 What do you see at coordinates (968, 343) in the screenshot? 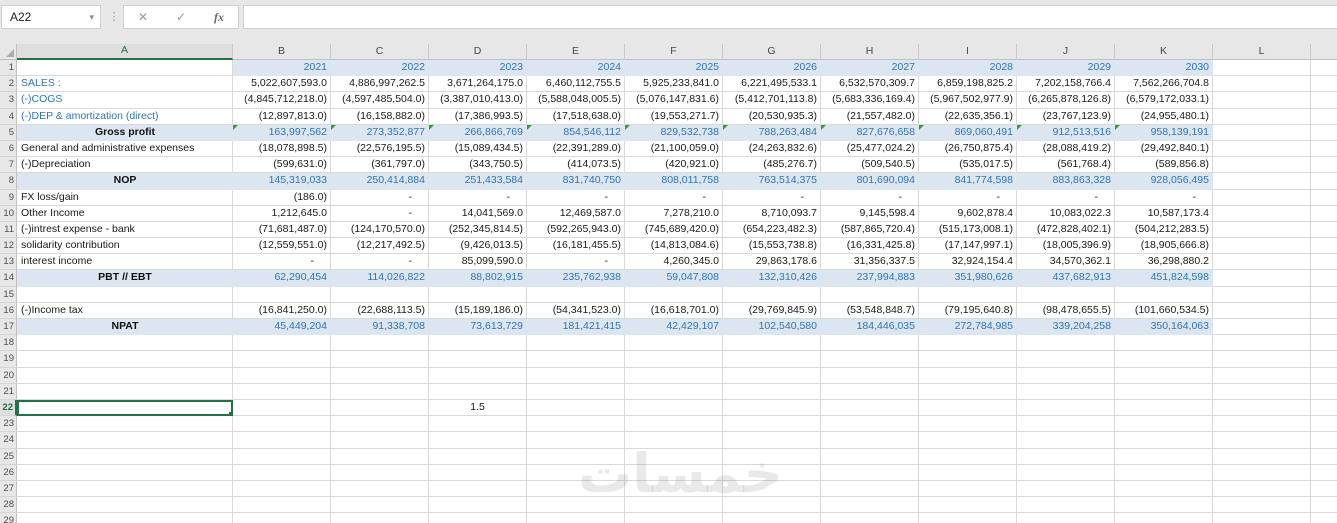
I see `cell-I18` at bounding box center [968, 343].